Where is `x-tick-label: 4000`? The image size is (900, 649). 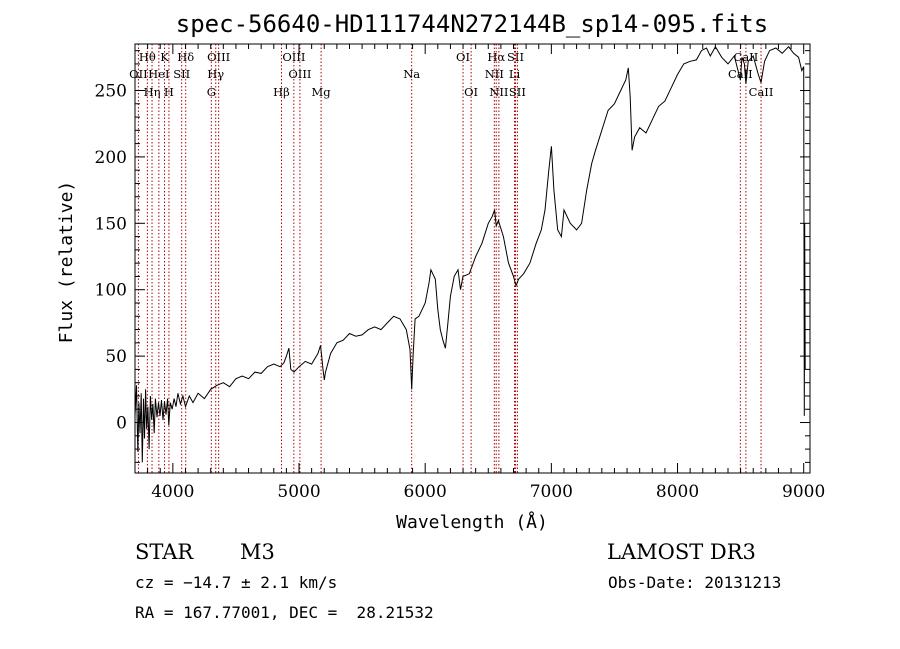
x-tick-label: 4000 is located at coordinates (172, 492).